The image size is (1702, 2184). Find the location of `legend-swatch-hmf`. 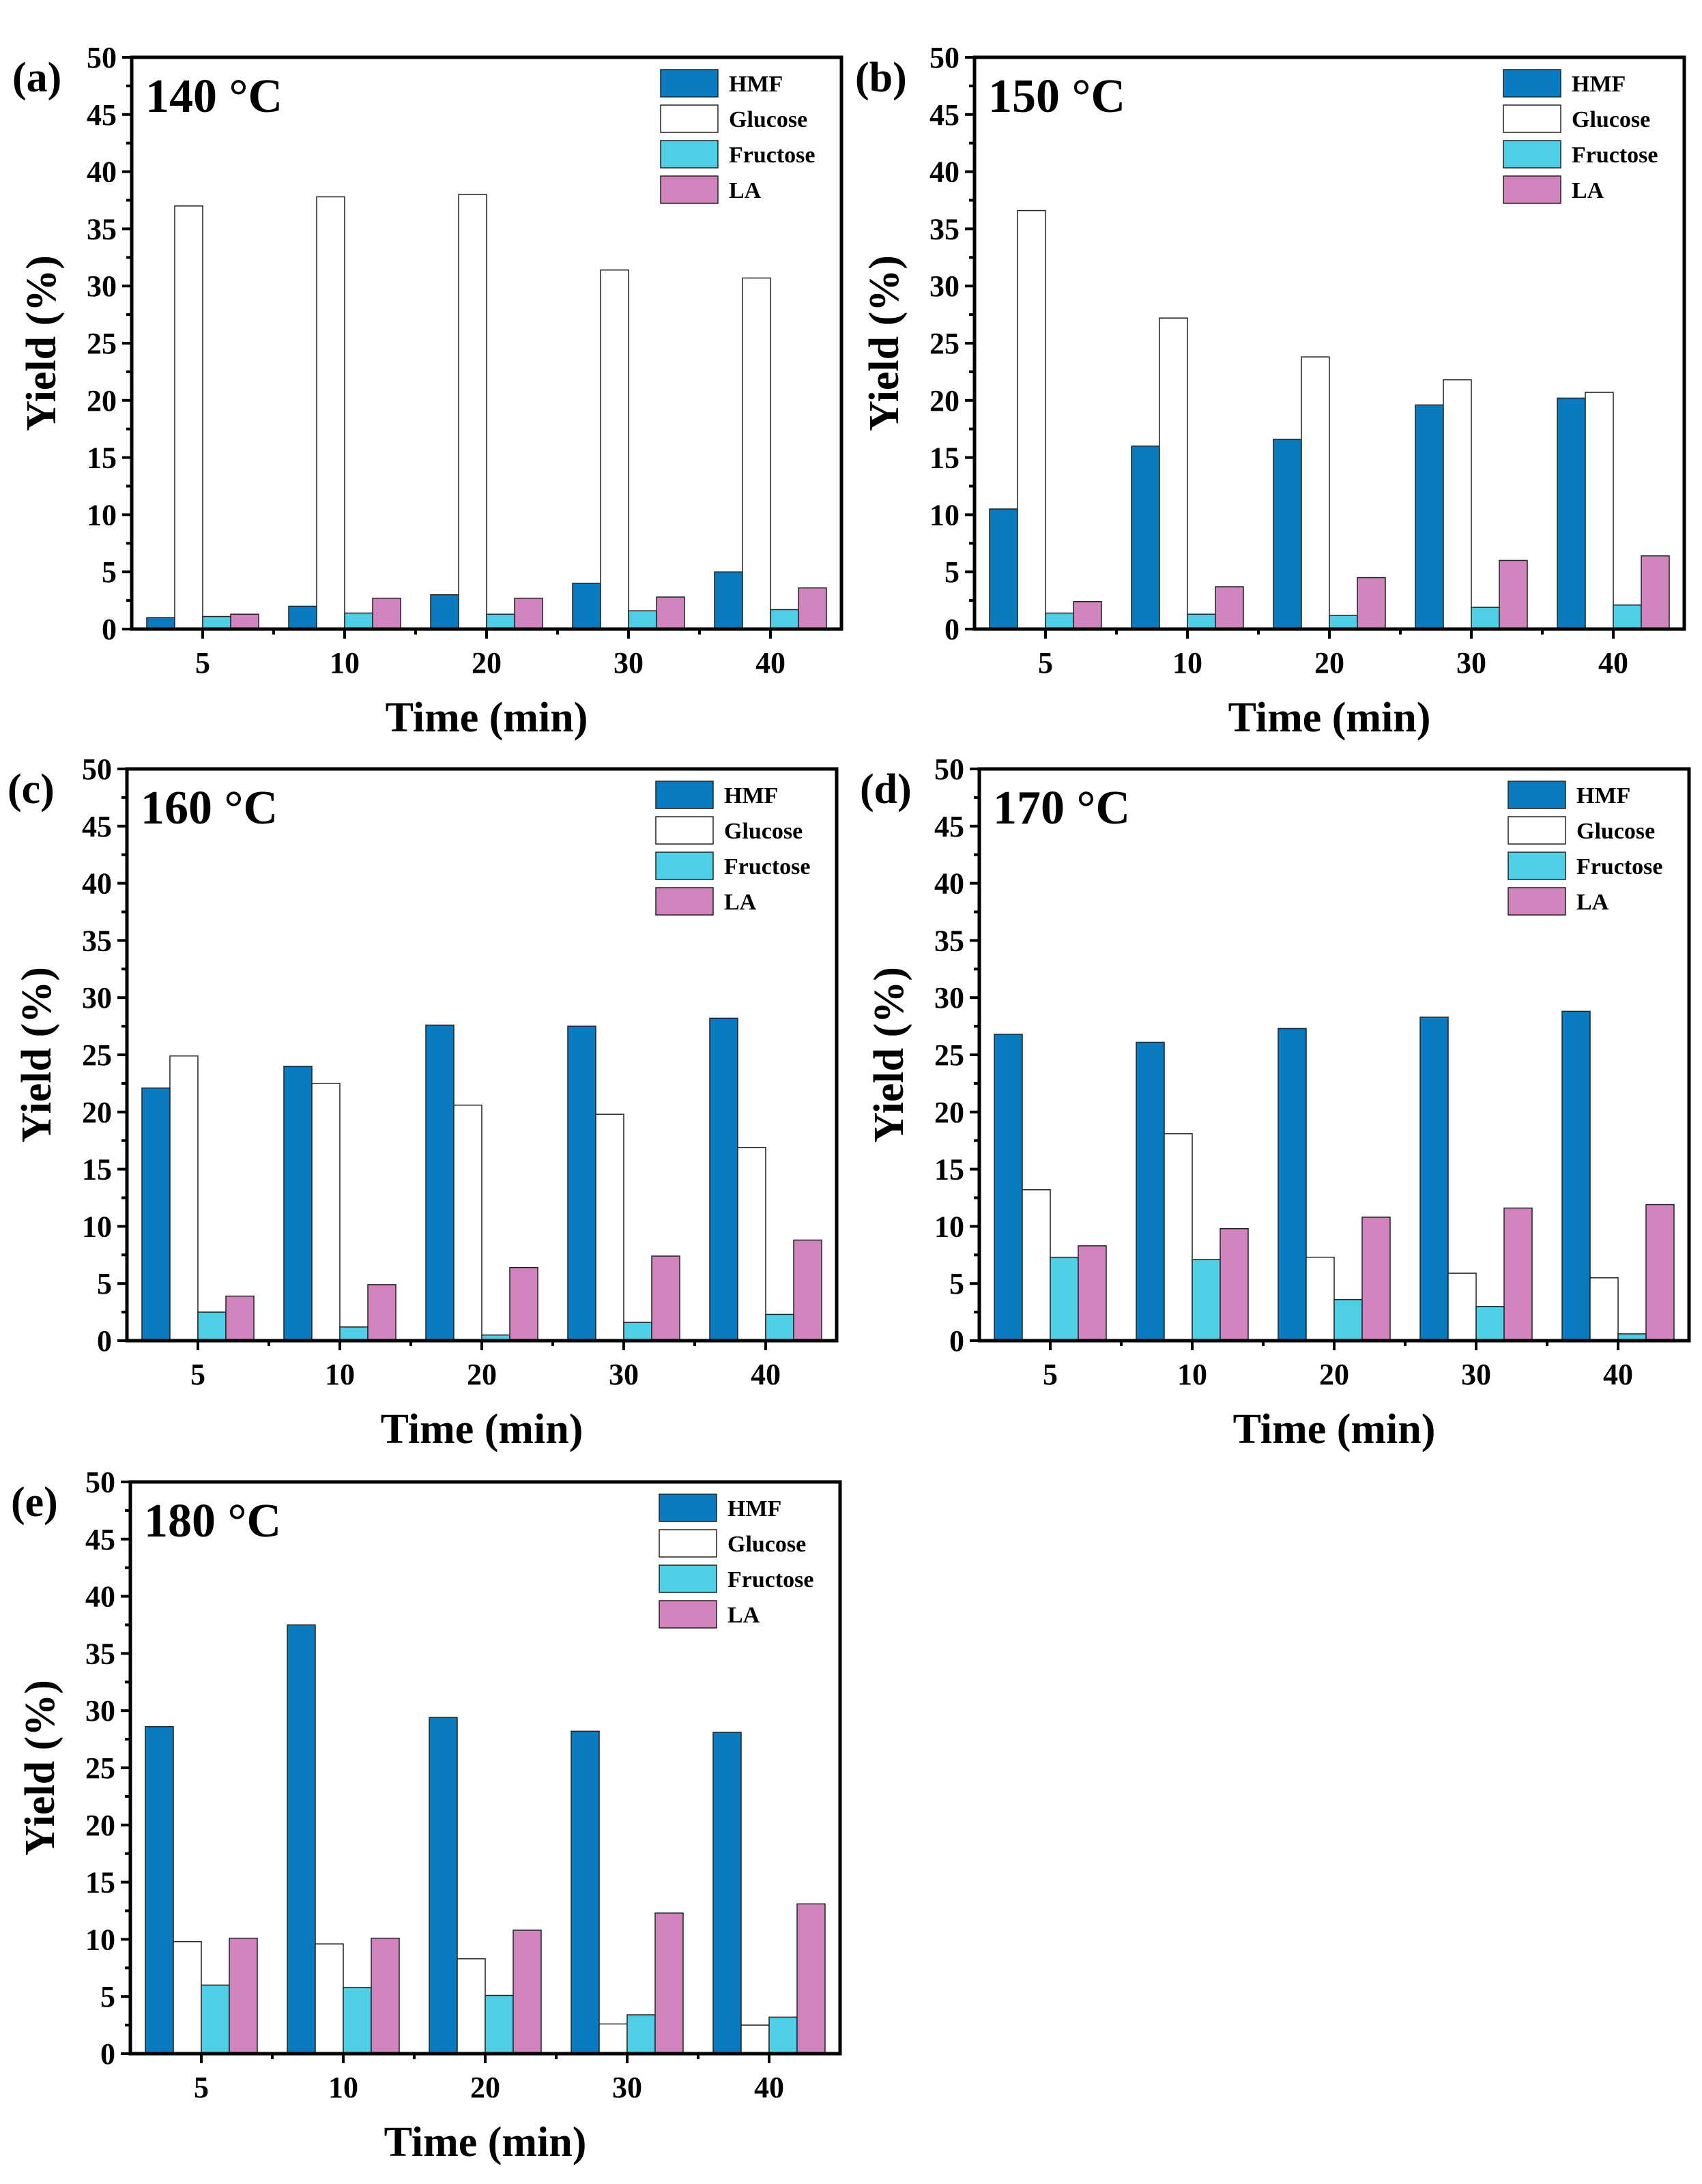

legend-swatch-hmf is located at coordinates (688, 1508).